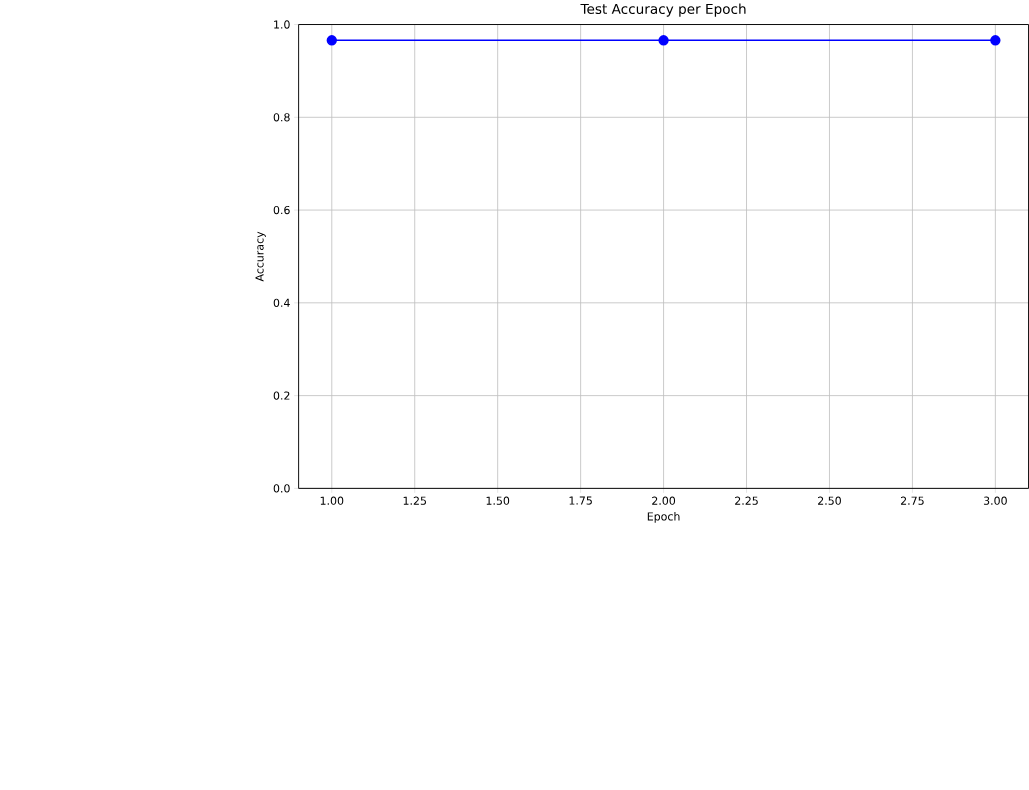  Describe the element at coordinates (281, 117) in the screenshot. I see `y-tick-label: 0.8` at that location.